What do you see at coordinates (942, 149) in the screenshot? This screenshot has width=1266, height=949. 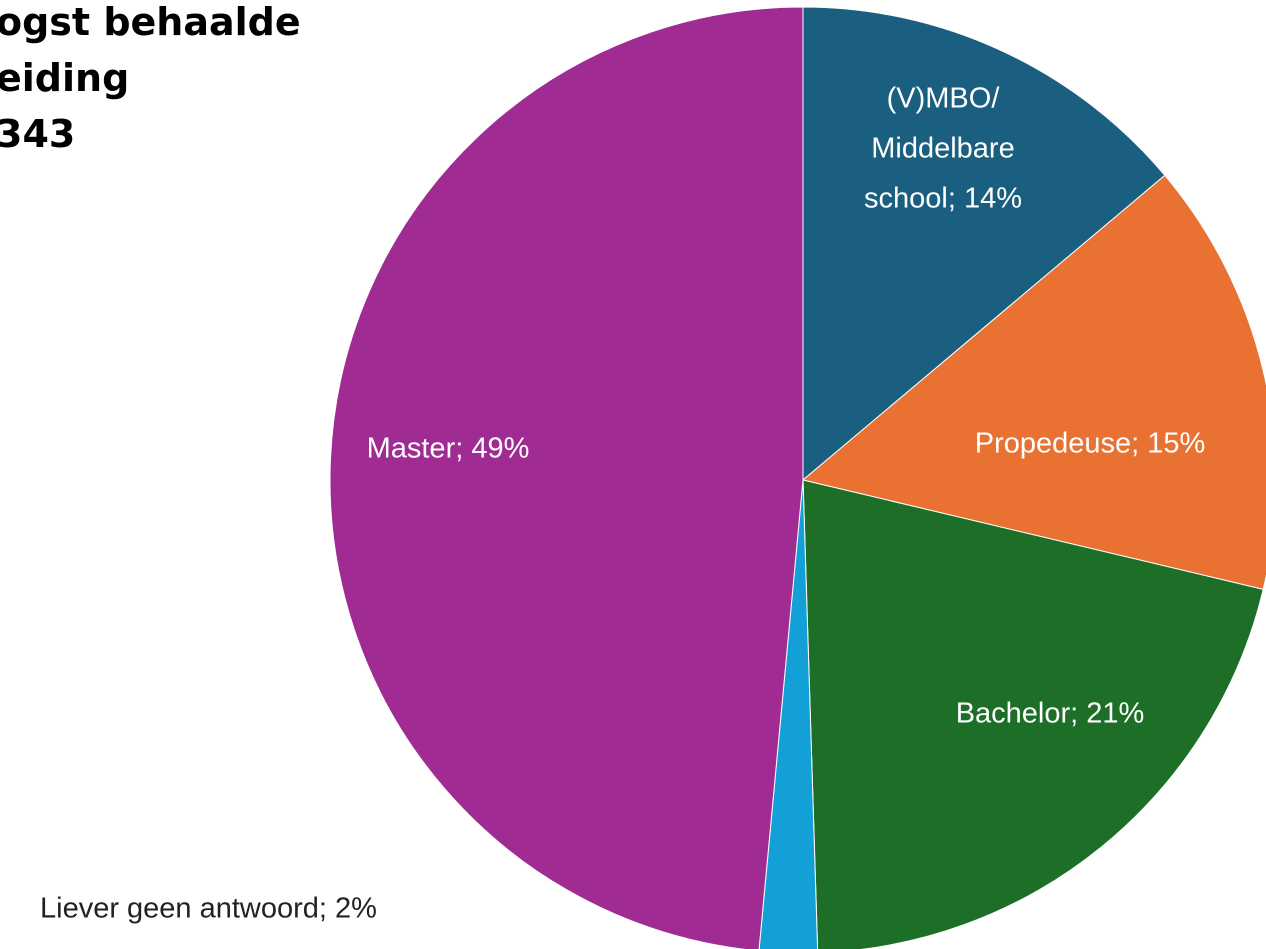 I see `slice-label: Middelbare` at bounding box center [942, 149].